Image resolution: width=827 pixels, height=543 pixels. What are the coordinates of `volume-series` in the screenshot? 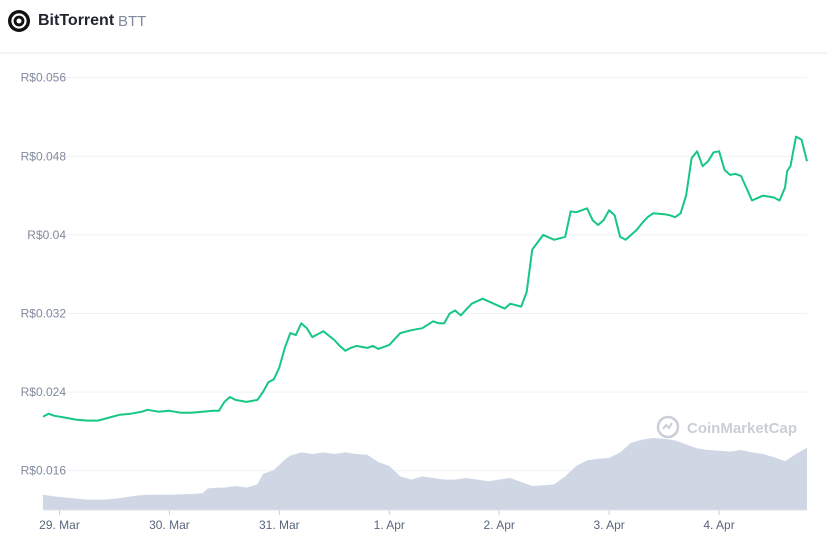 It's located at (425, 474).